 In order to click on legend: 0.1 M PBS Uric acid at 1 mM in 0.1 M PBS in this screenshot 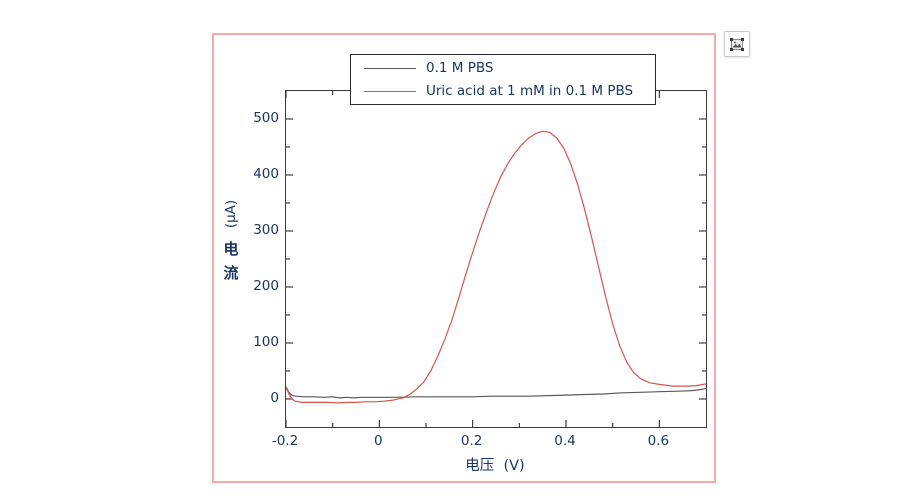, I will do `click(503, 79)`.